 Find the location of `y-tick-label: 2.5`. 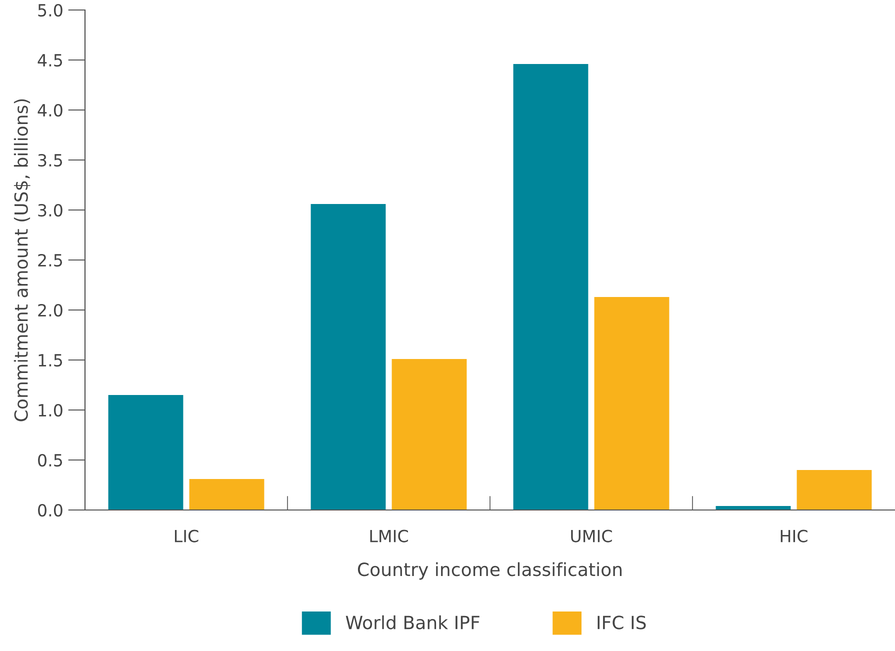

y-tick-label: 2.5 is located at coordinates (50, 260).